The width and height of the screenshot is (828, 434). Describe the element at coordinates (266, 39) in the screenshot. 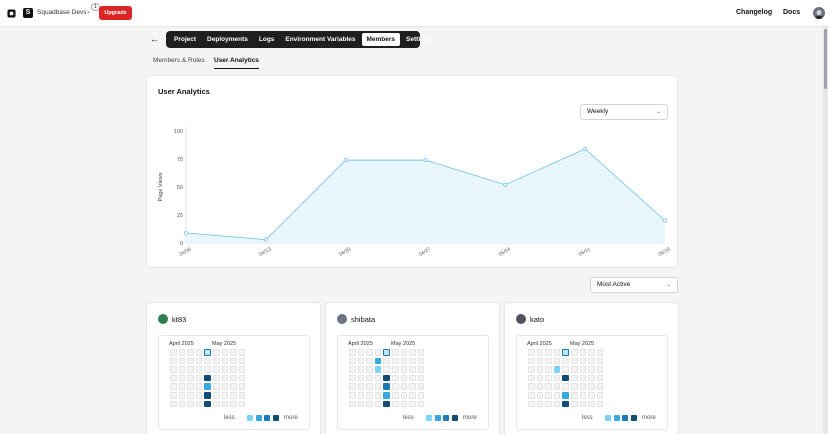

I see `tab-logs: Logs` at that location.